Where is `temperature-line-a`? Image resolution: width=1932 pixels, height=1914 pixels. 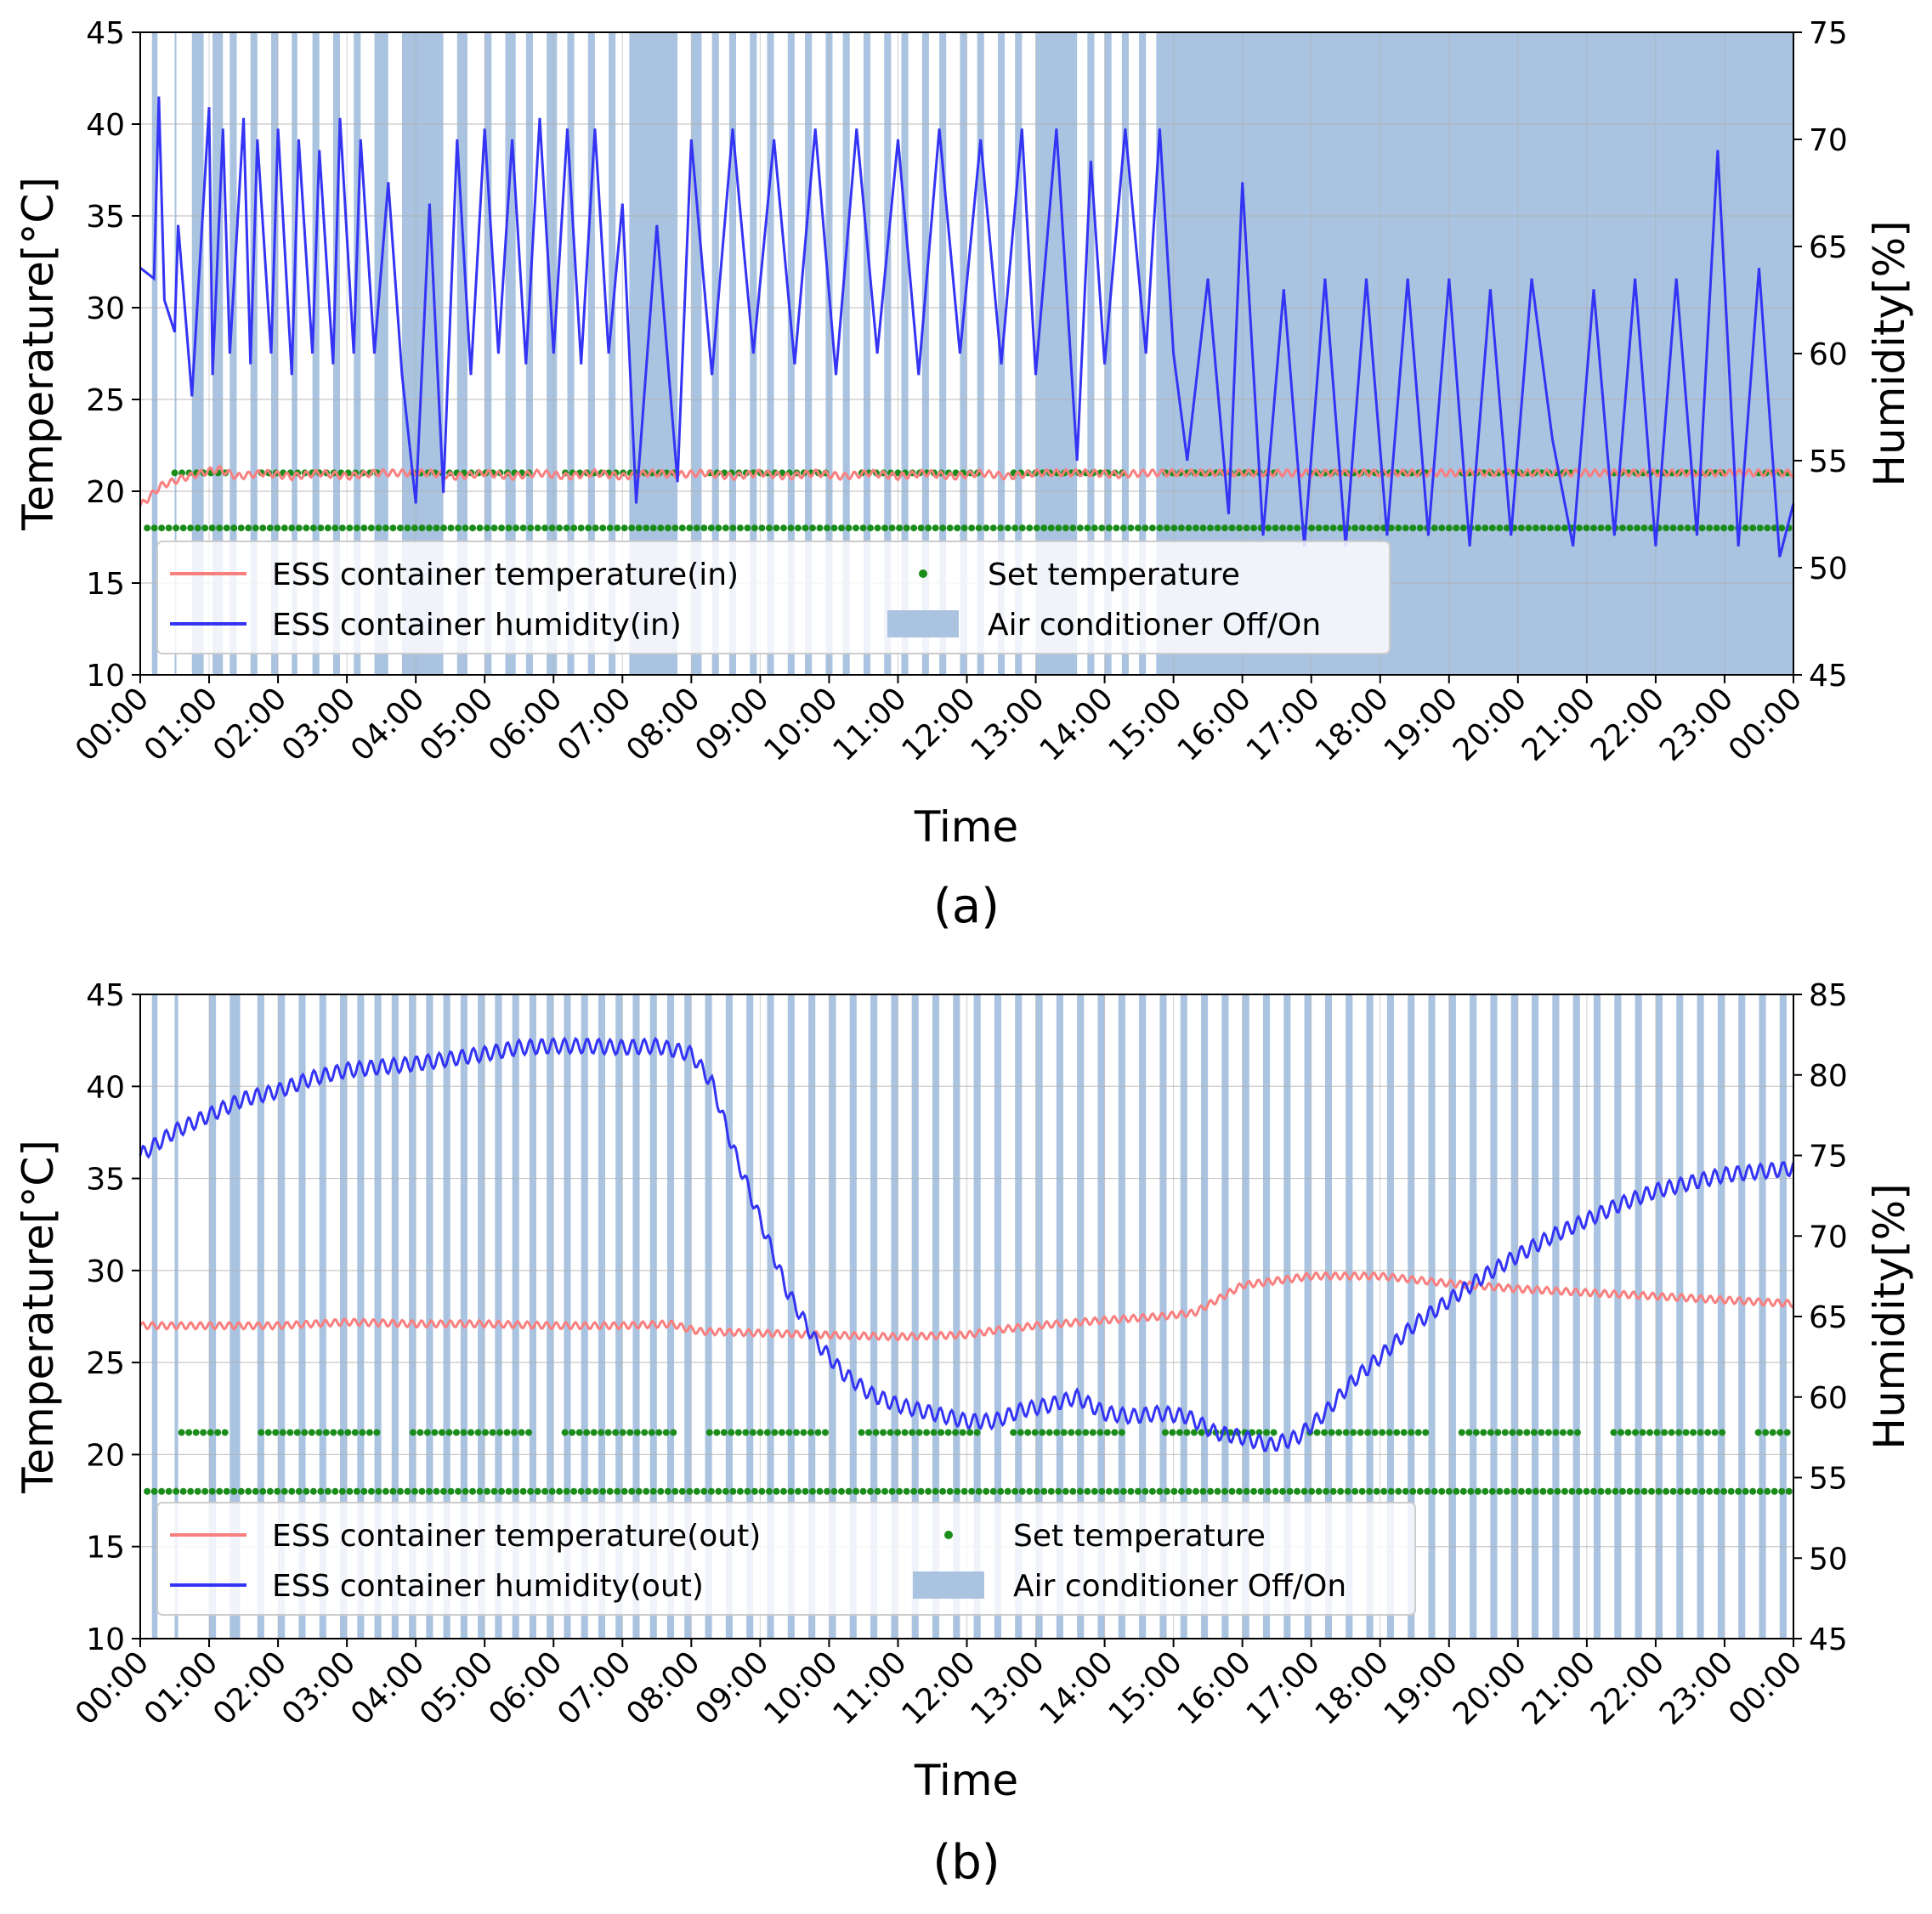 temperature-line-a is located at coordinates (966, 486).